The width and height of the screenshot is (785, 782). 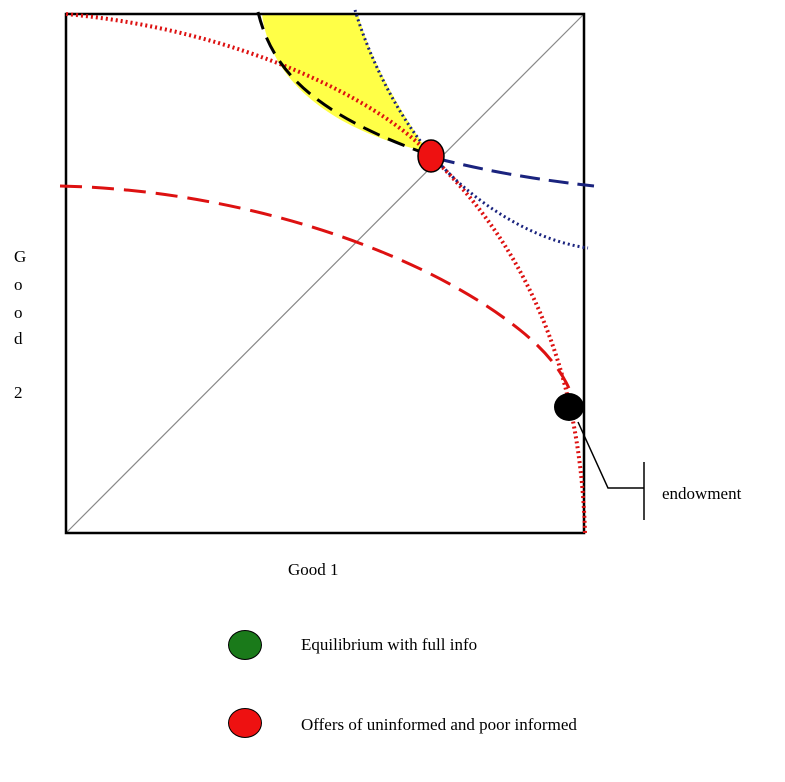 I want to click on legend-item-full-info: Equilibrium with full info, so click(x=488, y=645).